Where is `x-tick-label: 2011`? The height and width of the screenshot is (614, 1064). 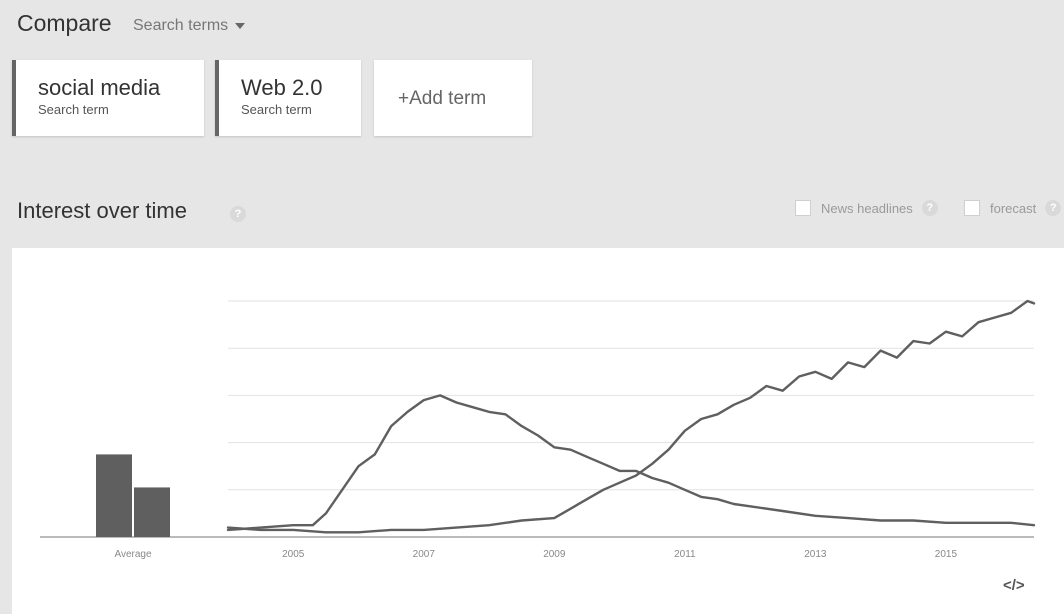 x-tick-label: 2011 is located at coordinates (685, 554).